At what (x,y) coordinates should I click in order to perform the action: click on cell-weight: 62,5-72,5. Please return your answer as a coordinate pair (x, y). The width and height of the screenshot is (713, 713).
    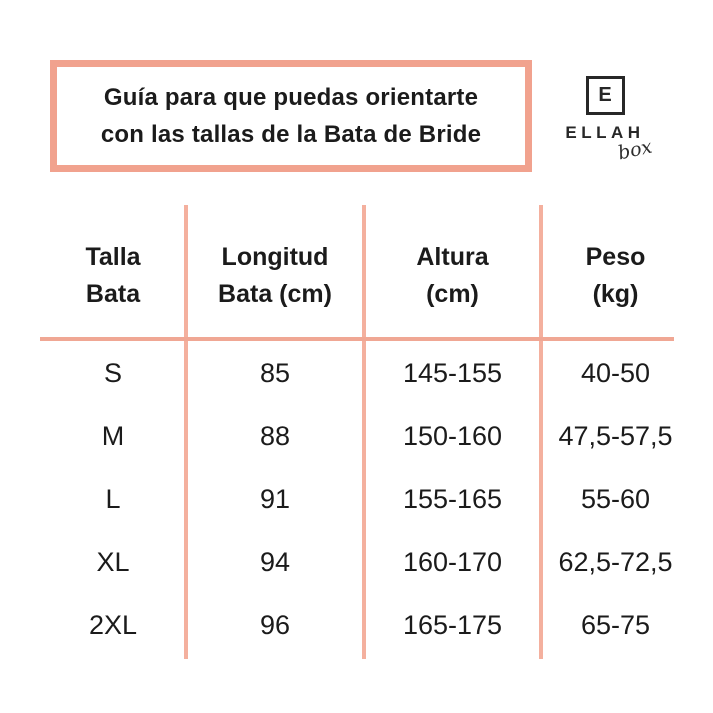
    Looking at the image, I should click on (615, 562).